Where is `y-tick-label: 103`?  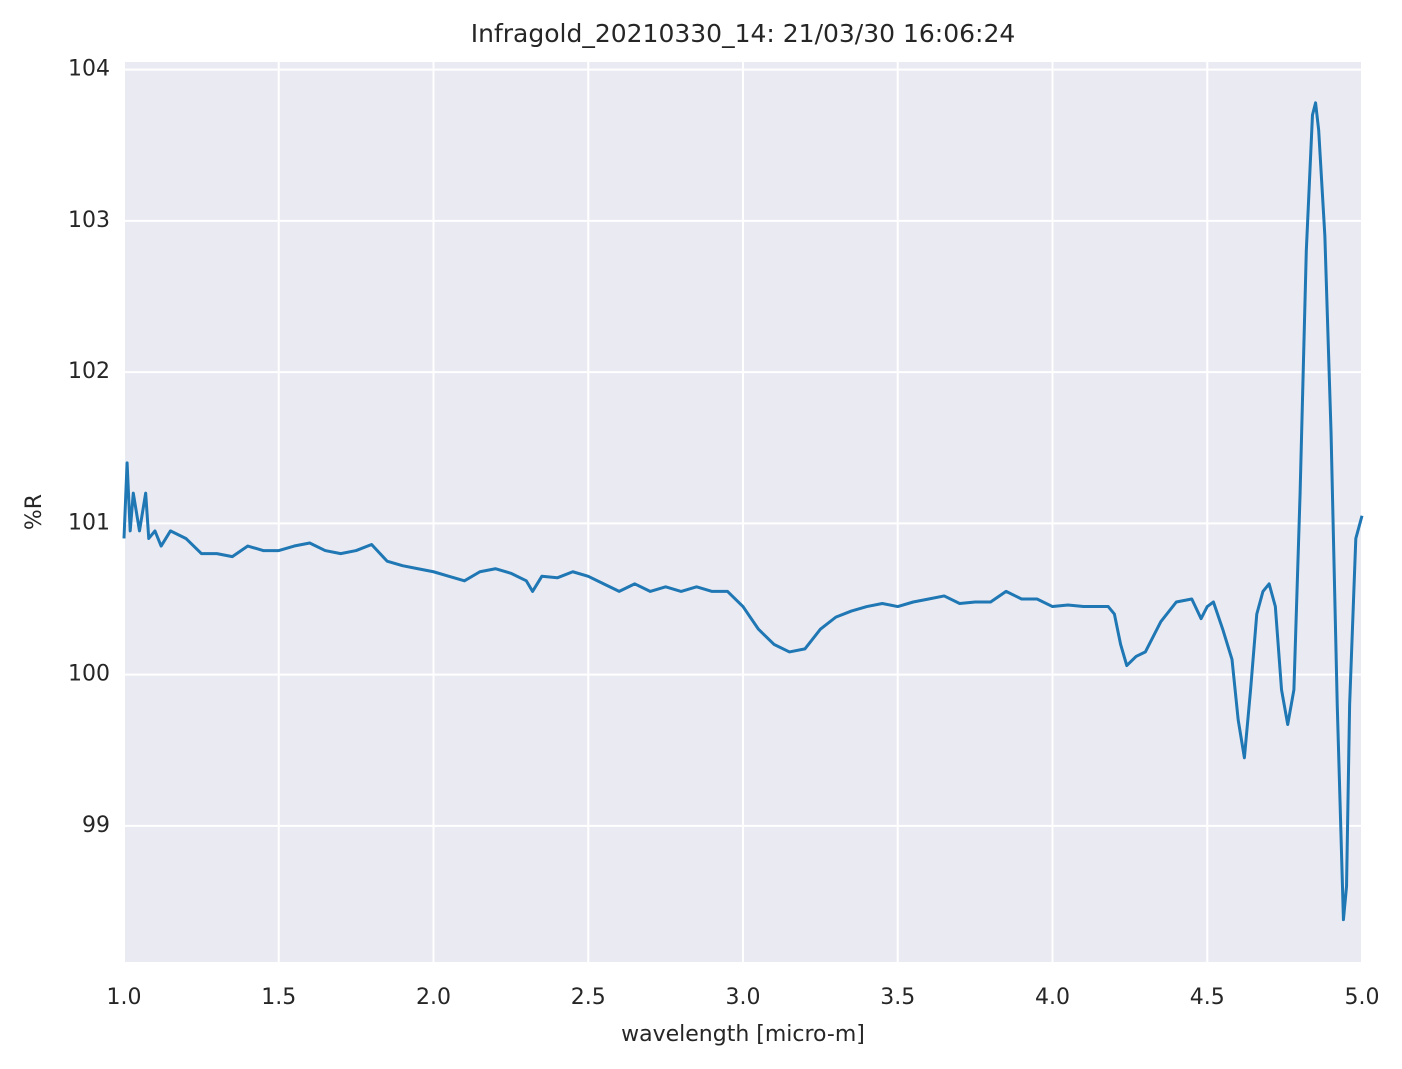 y-tick-label: 103 is located at coordinates (89, 220).